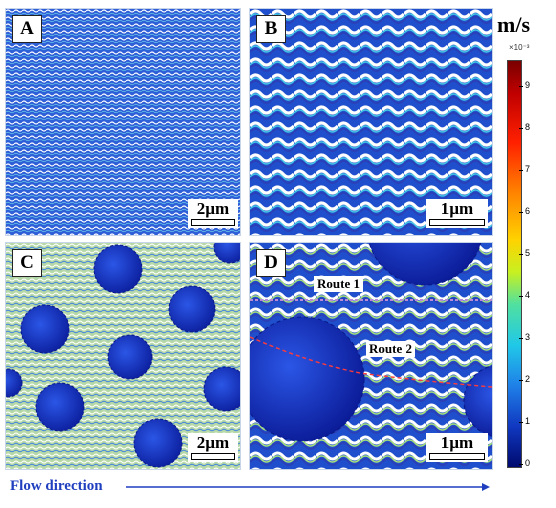 This screenshot has width=556, height=508. Describe the element at coordinates (528, 169) in the screenshot. I see `colorbar-tick-label: 7` at that location.